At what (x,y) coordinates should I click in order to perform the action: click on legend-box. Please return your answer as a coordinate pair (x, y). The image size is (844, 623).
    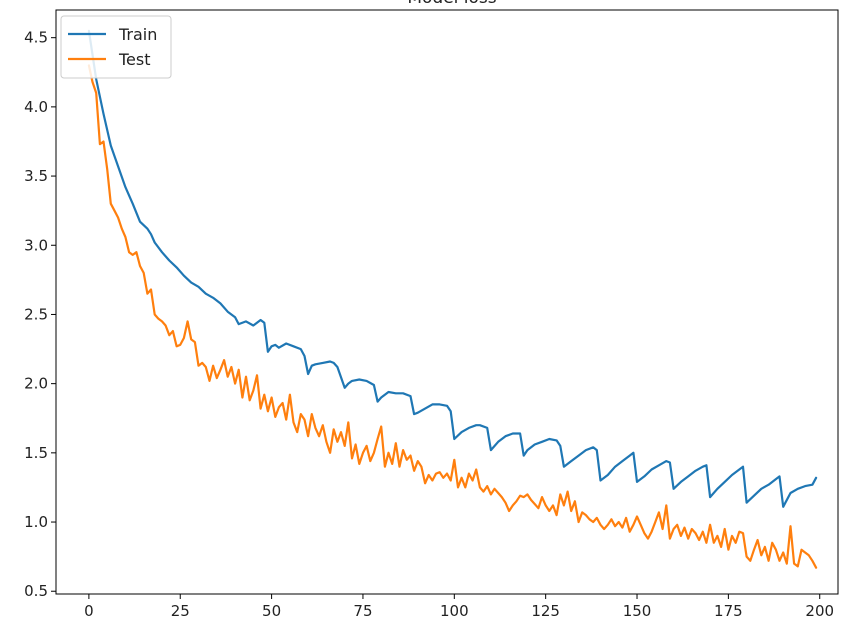
    Looking at the image, I should click on (116, 47).